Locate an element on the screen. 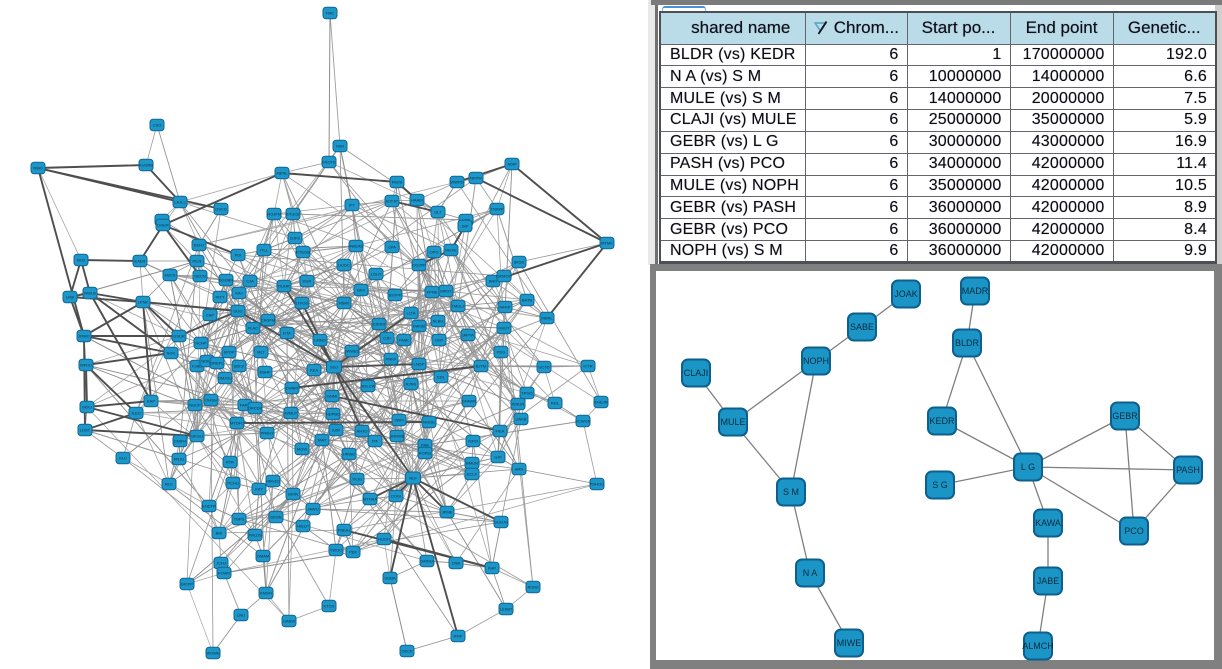 This screenshot has width=1222, height=669. svg-text: JRWC is located at coordinates (84, 336).